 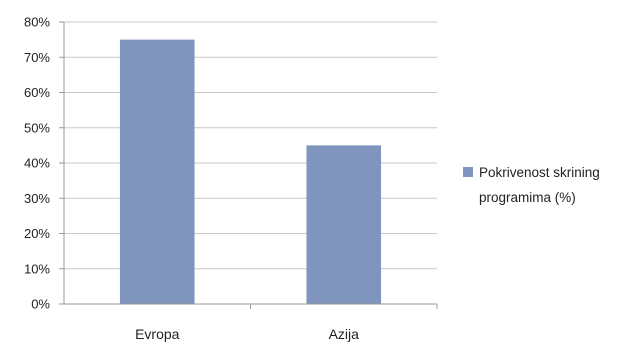 I want to click on y-tick-label: 30%, so click(x=37, y=198).